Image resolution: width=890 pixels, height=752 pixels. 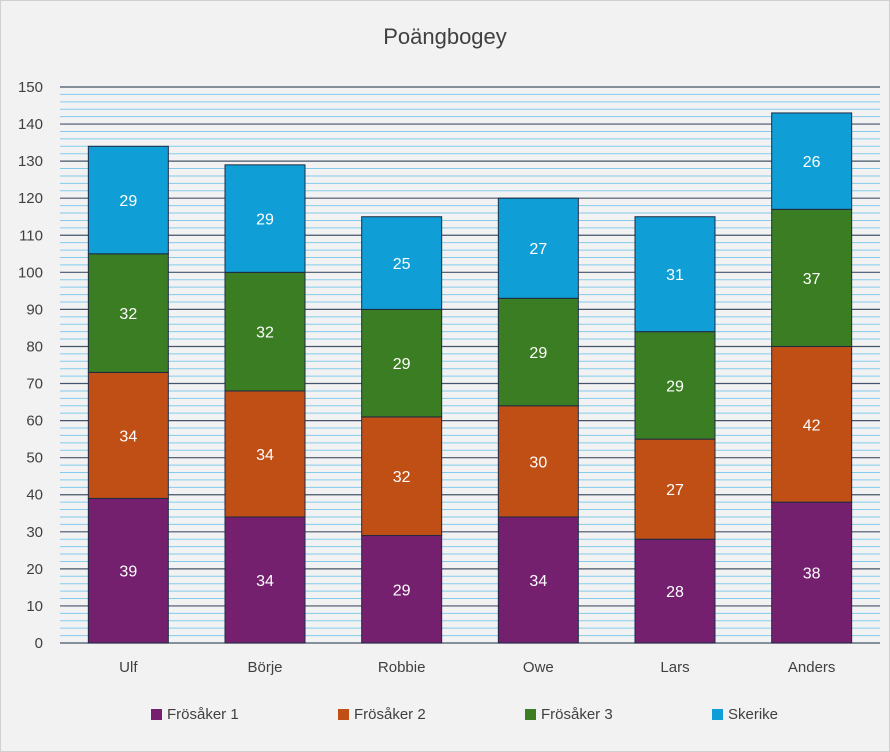 I want to click on y-tick-label: 110, so click(x=31, y=235).